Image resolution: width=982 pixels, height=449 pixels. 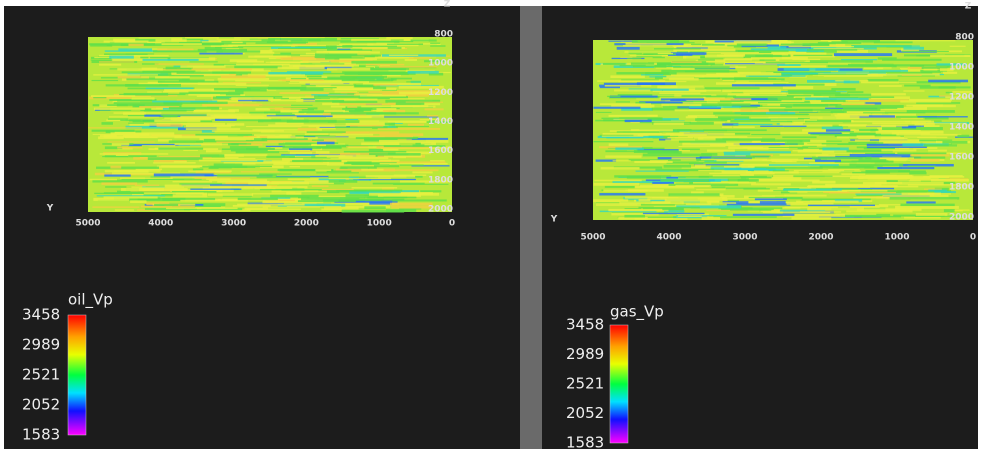 What do you see at coordinates (447, 5) in the screenshot?
I see `z-label: Z` at bounding box center [447, 5].